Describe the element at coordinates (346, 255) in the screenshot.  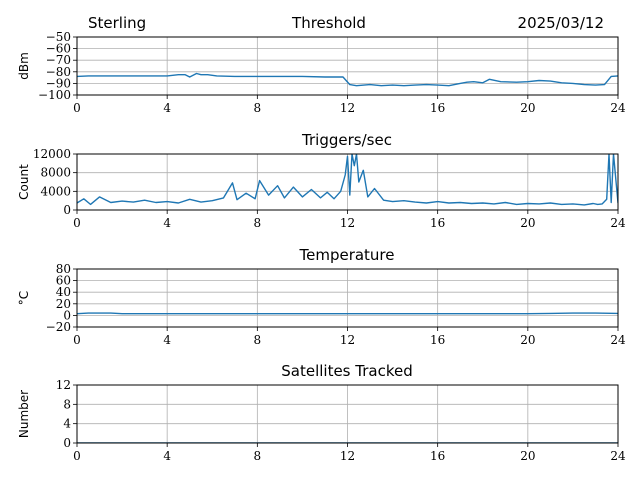
I see `temperature-title: Temperature` at that location.